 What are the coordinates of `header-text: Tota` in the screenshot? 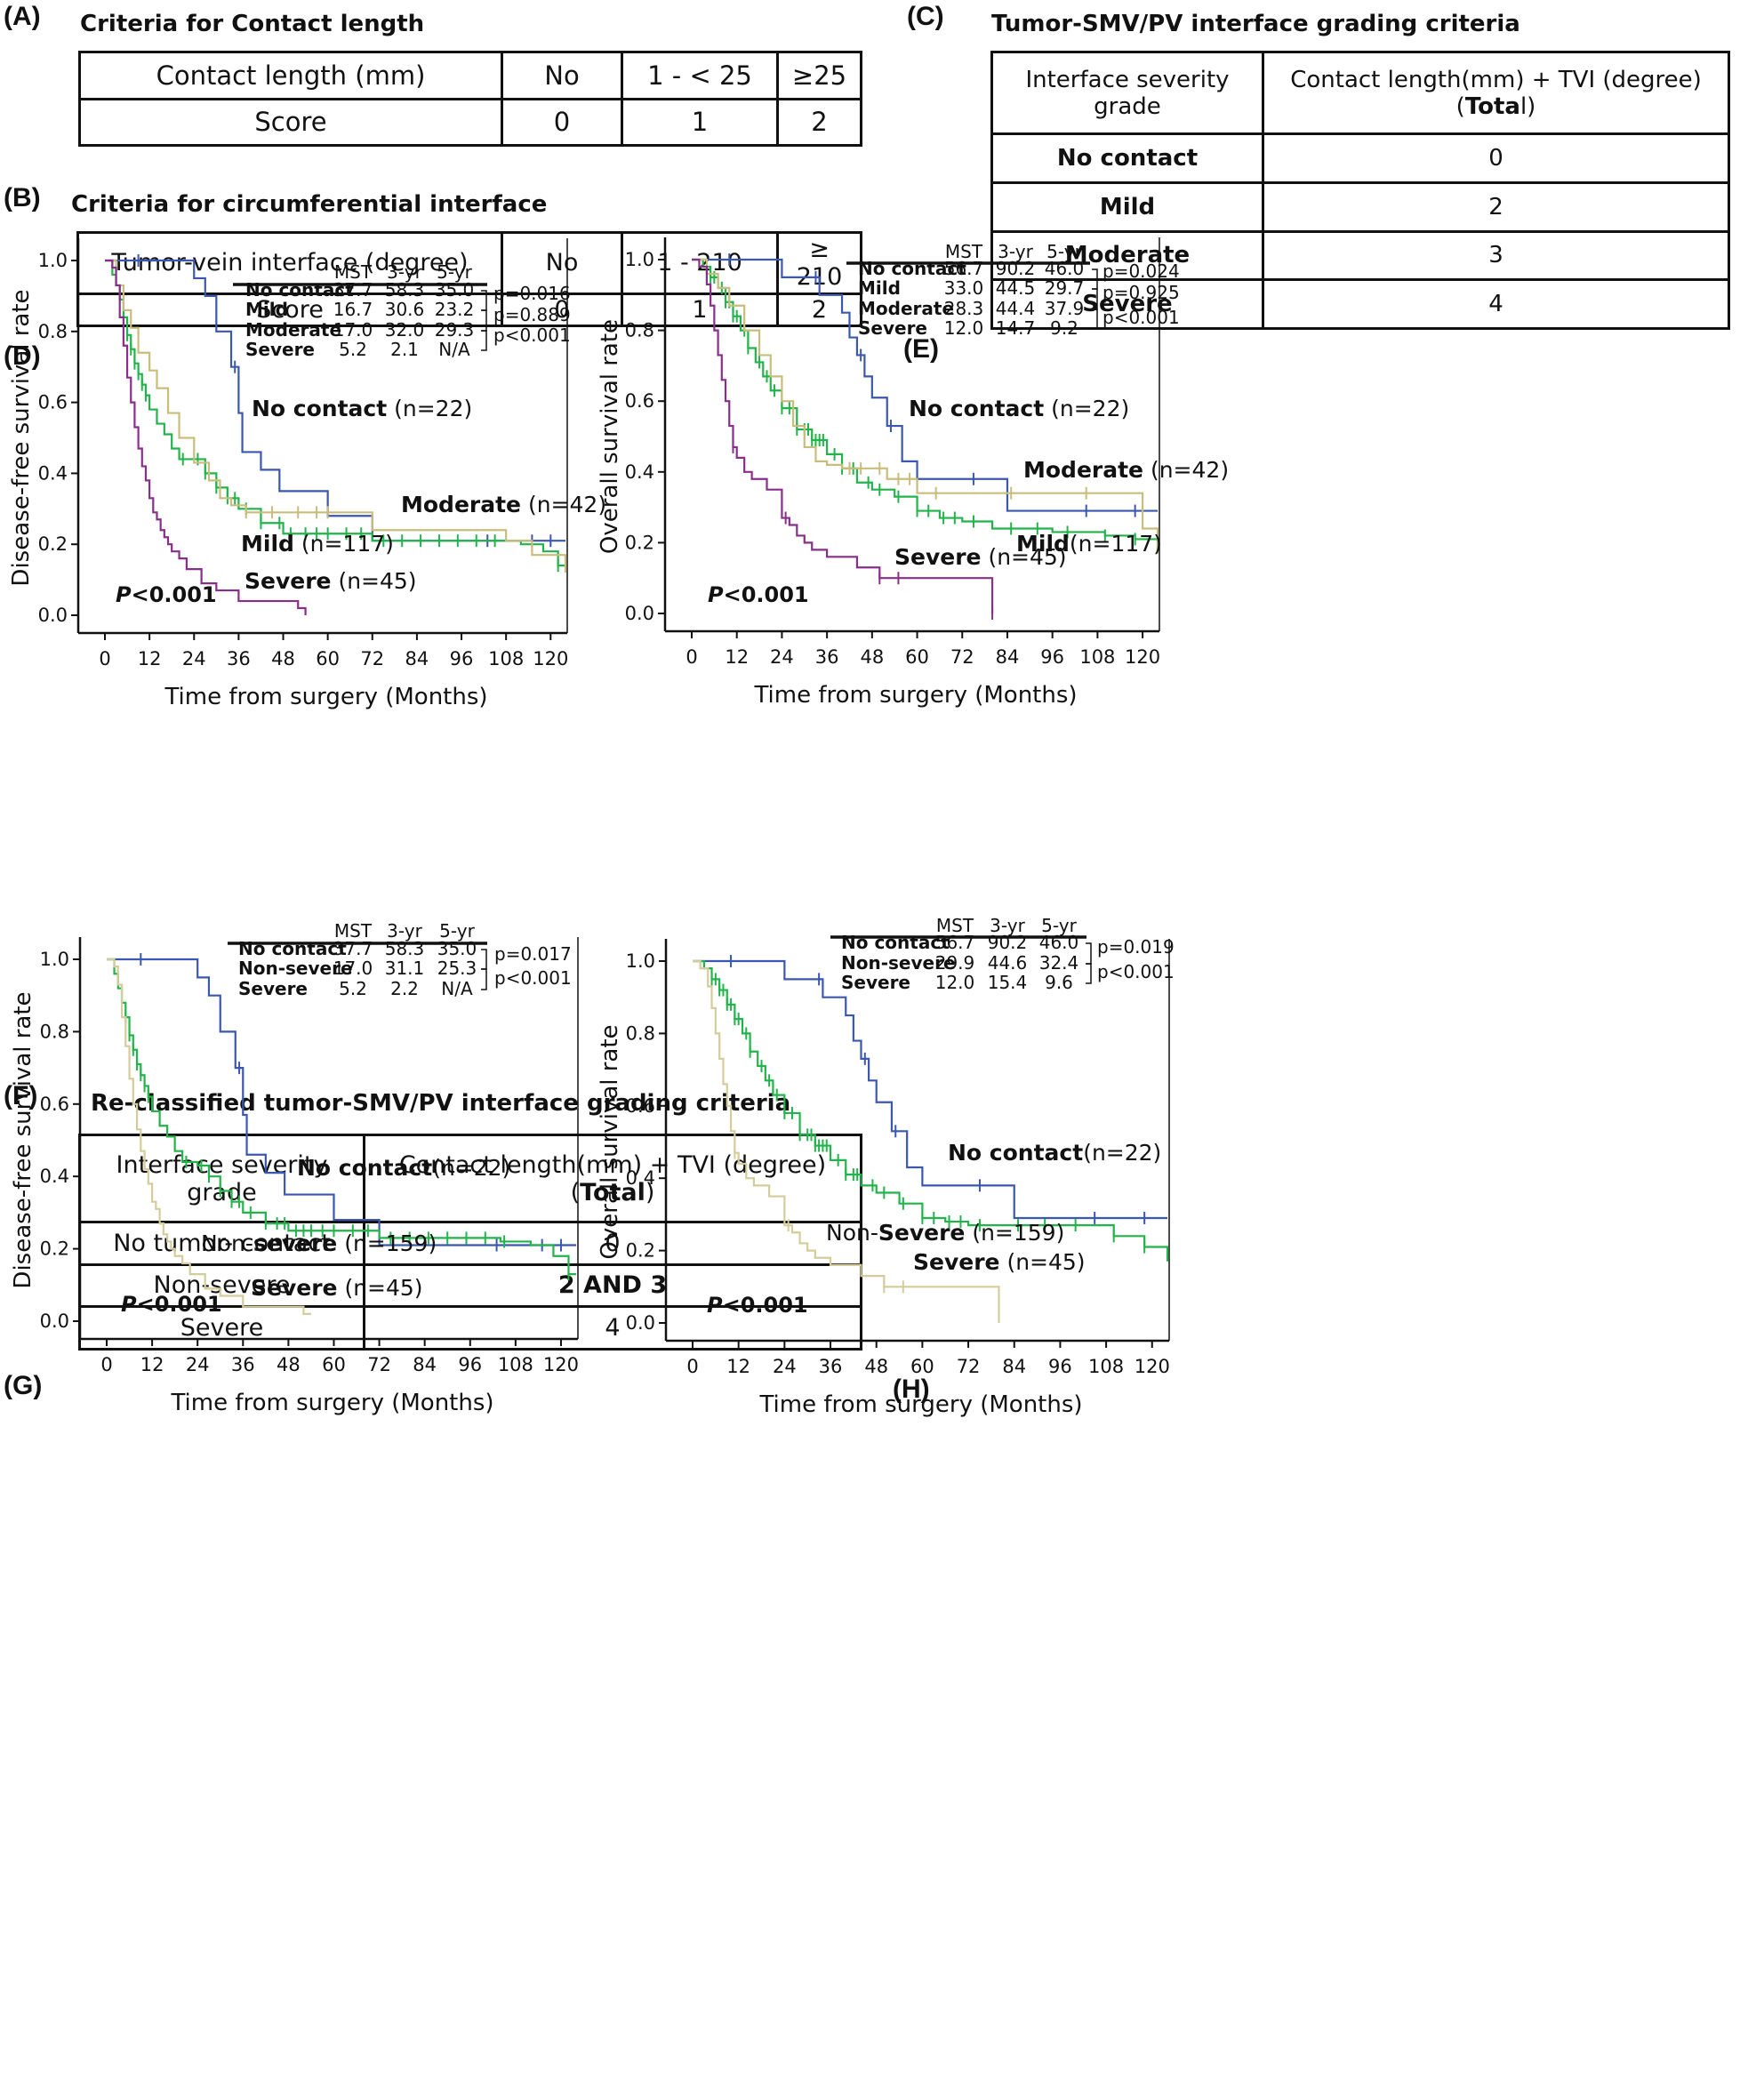 It's located at (1492, 106).